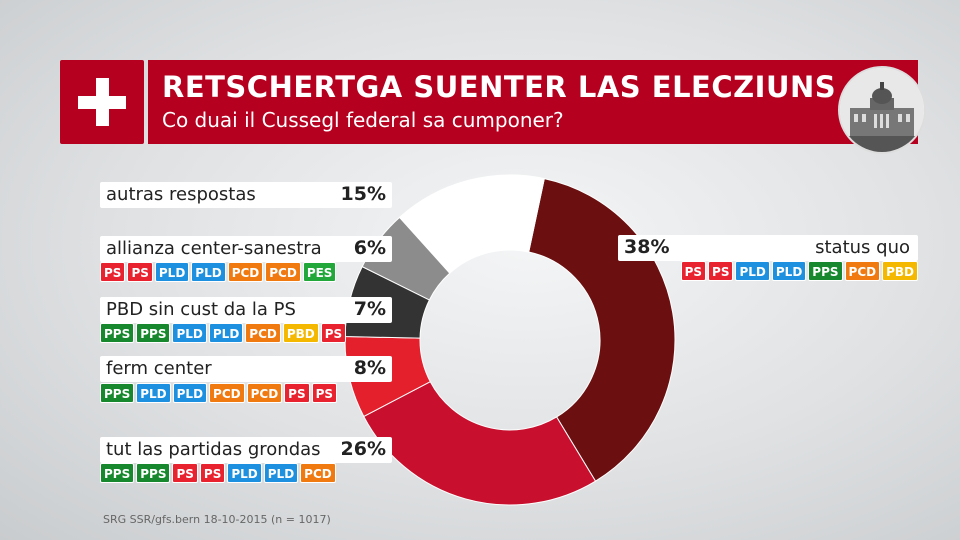 The width and height of the screenshot is (960, 540). I want to click on slice-label: tut las partidas grondas, so click(213, 449).